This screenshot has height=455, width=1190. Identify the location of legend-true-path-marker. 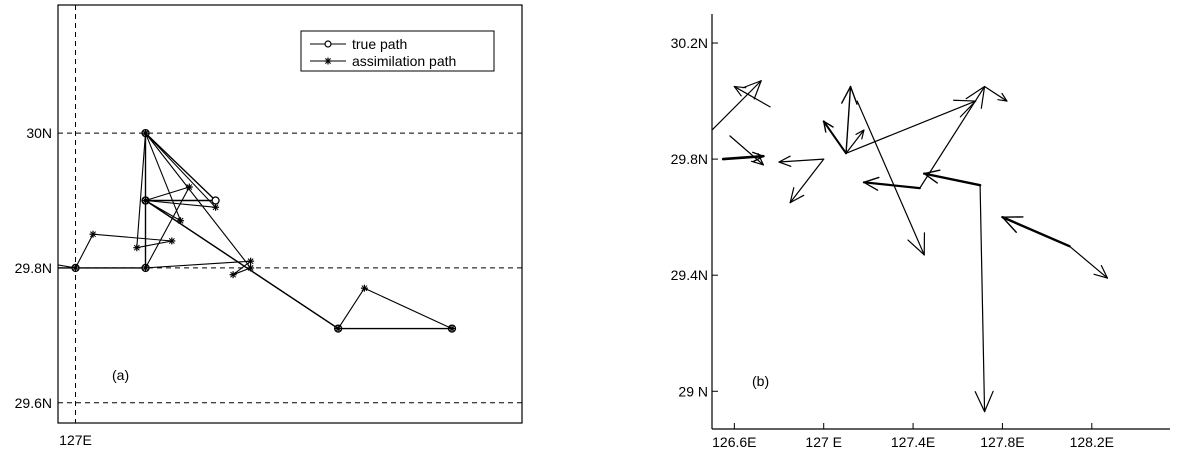
(328, 44).